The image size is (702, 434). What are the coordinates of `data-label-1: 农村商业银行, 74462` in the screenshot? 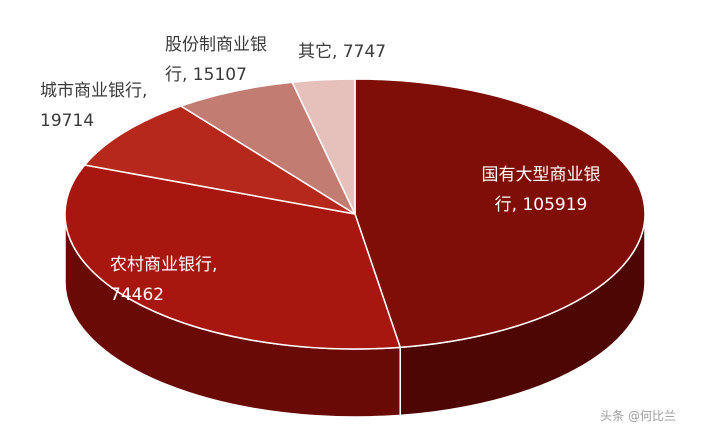 It's located at (163, 280).